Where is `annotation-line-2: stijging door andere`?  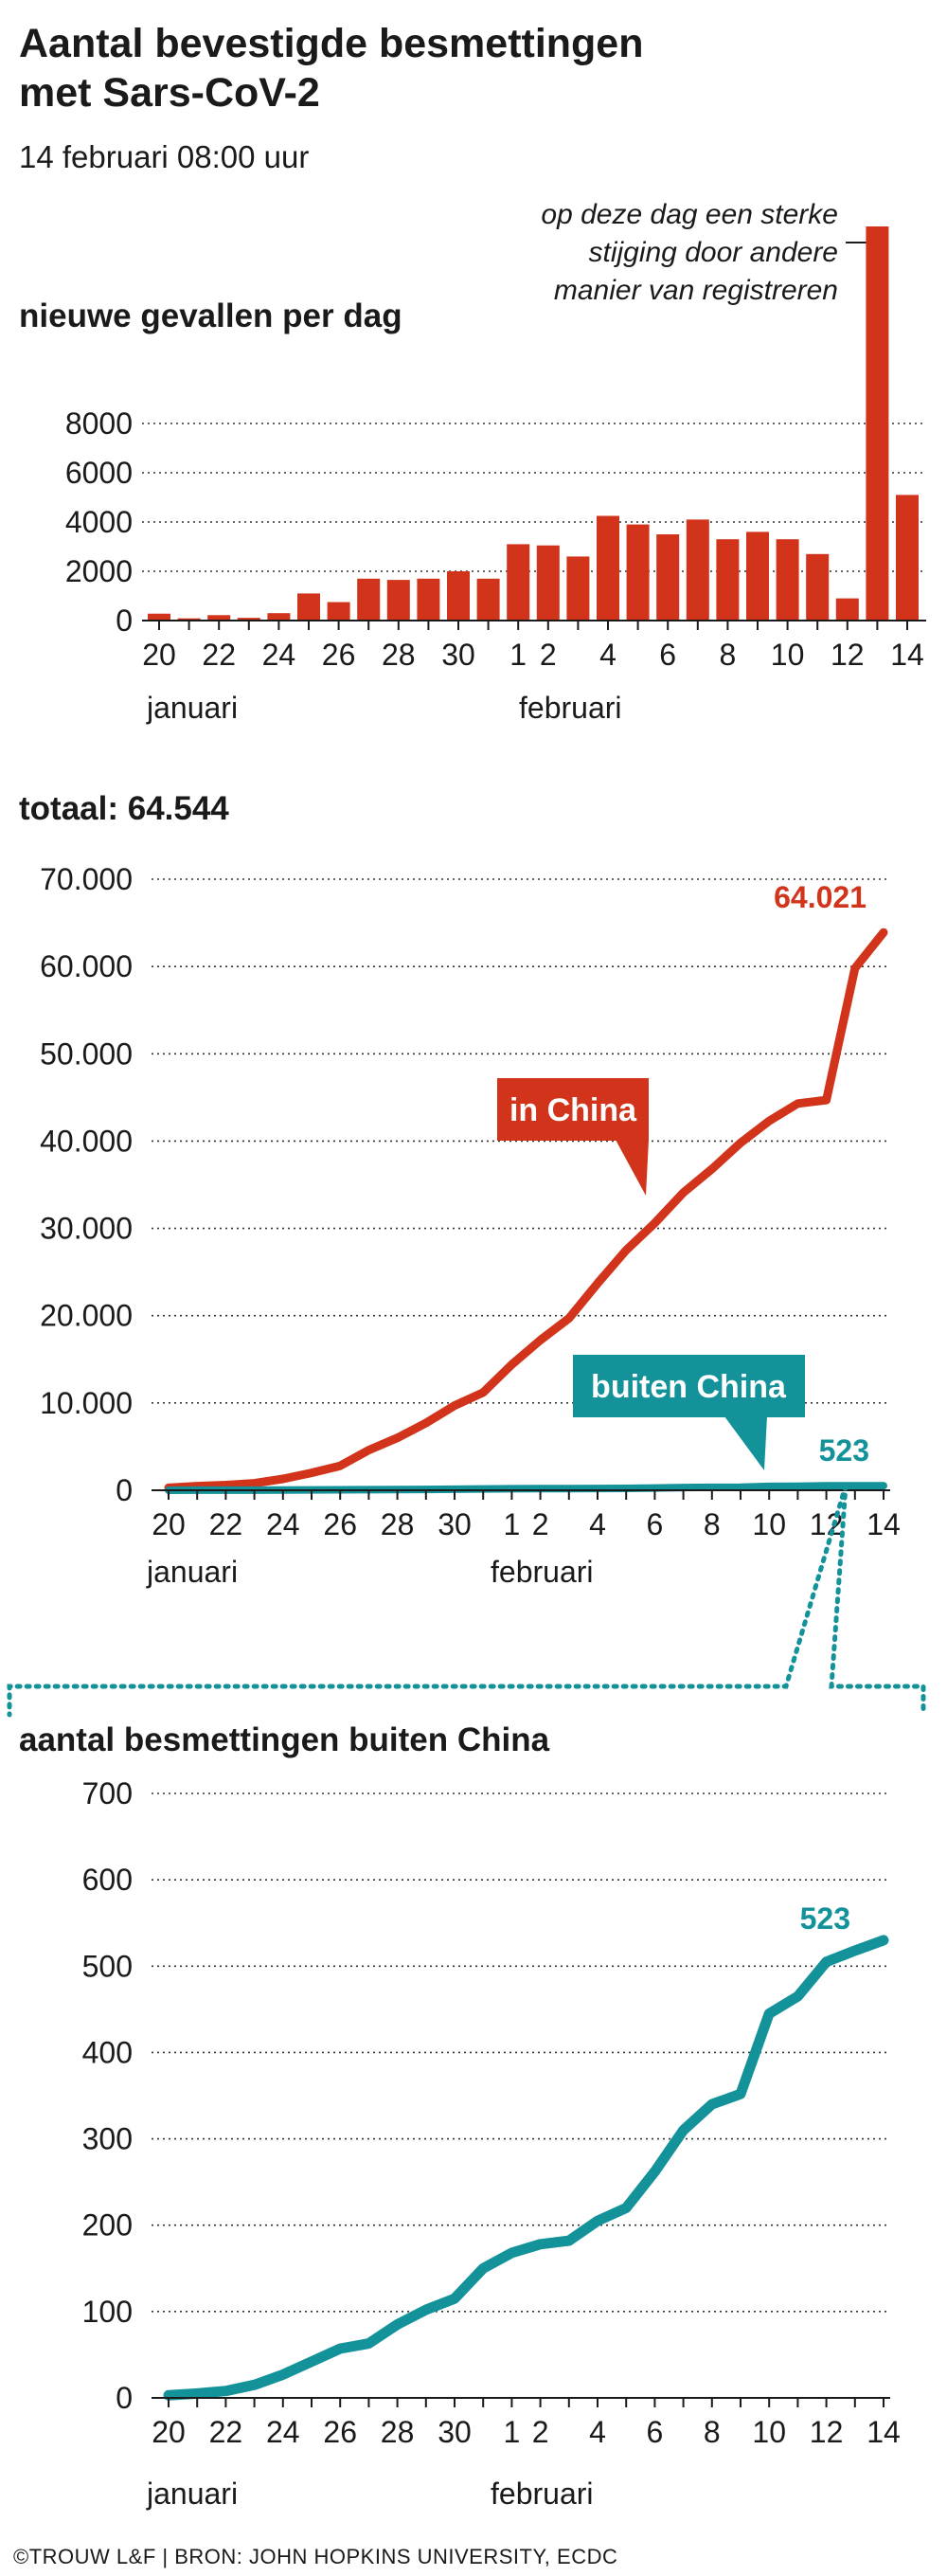
annotation-line-2: stijging door andere is located at coordinates (713, 252).